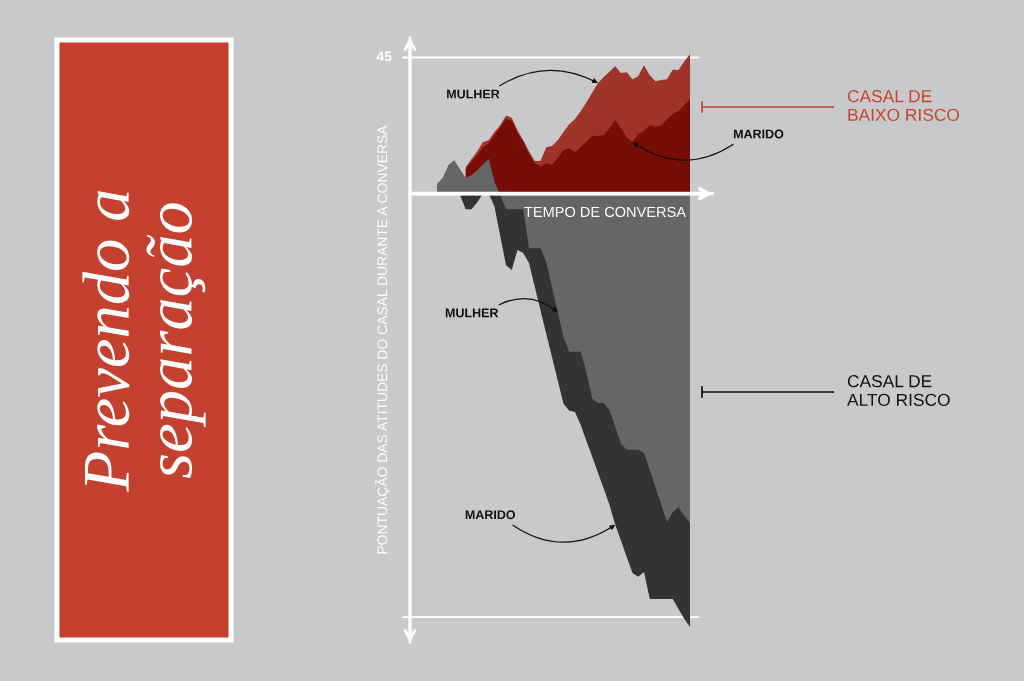 This screenshot has width=1024, height=681. What do you see at coordinates (758, 134) in the screenshot?
I see `text: MARIDO` at bounding box center [758, 134].